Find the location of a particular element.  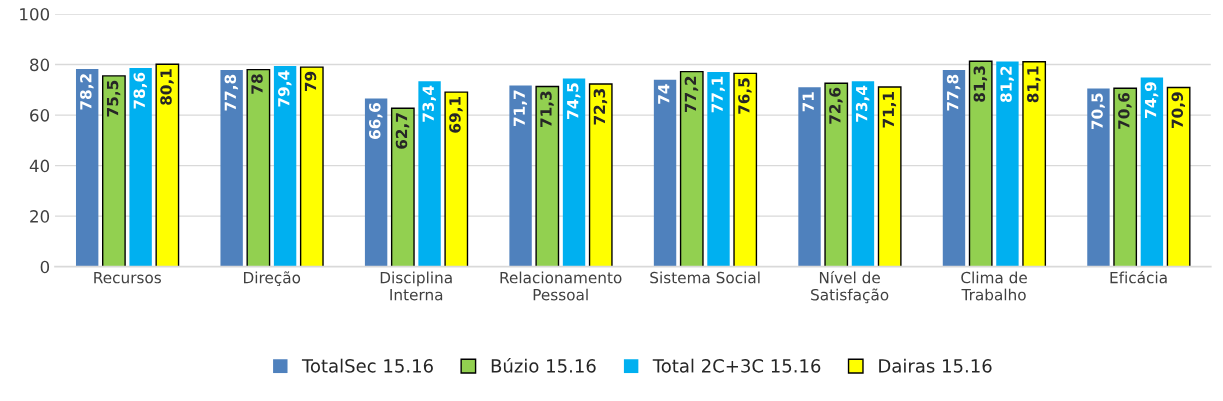

data-label: 79,4 is located at coordinates (284, 88).